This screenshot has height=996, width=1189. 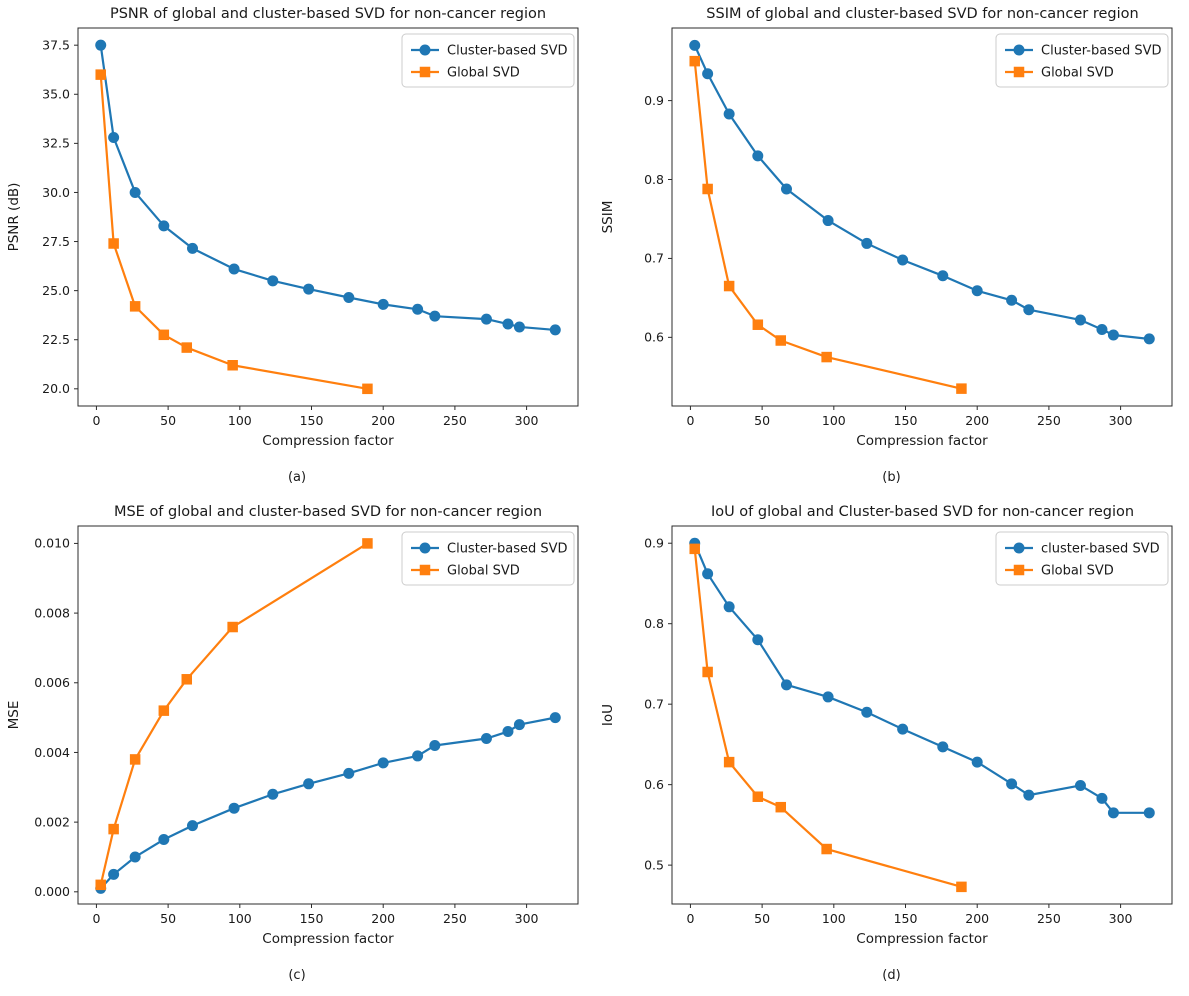 I want to click on svg-text: 37.5, so click(x=56, y=44).